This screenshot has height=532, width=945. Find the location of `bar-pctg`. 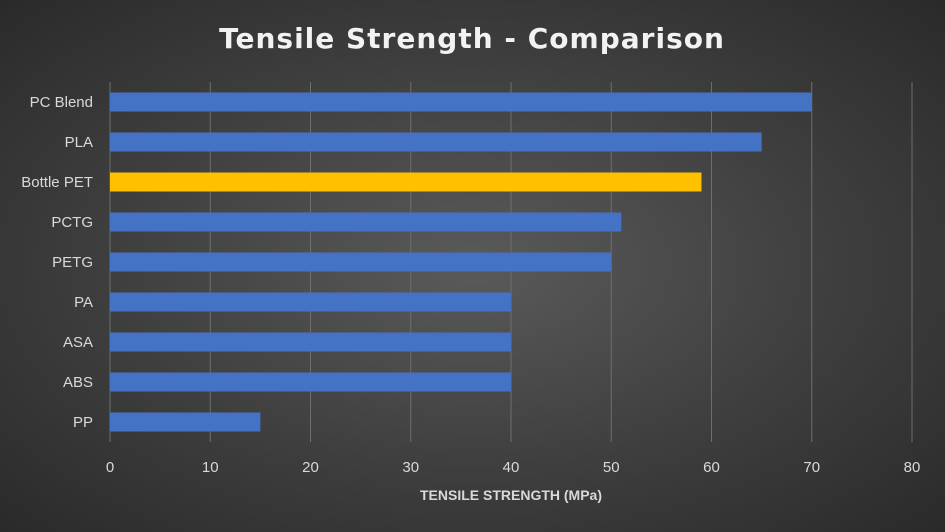

bar-pctg is located at coordinates (366, 222).